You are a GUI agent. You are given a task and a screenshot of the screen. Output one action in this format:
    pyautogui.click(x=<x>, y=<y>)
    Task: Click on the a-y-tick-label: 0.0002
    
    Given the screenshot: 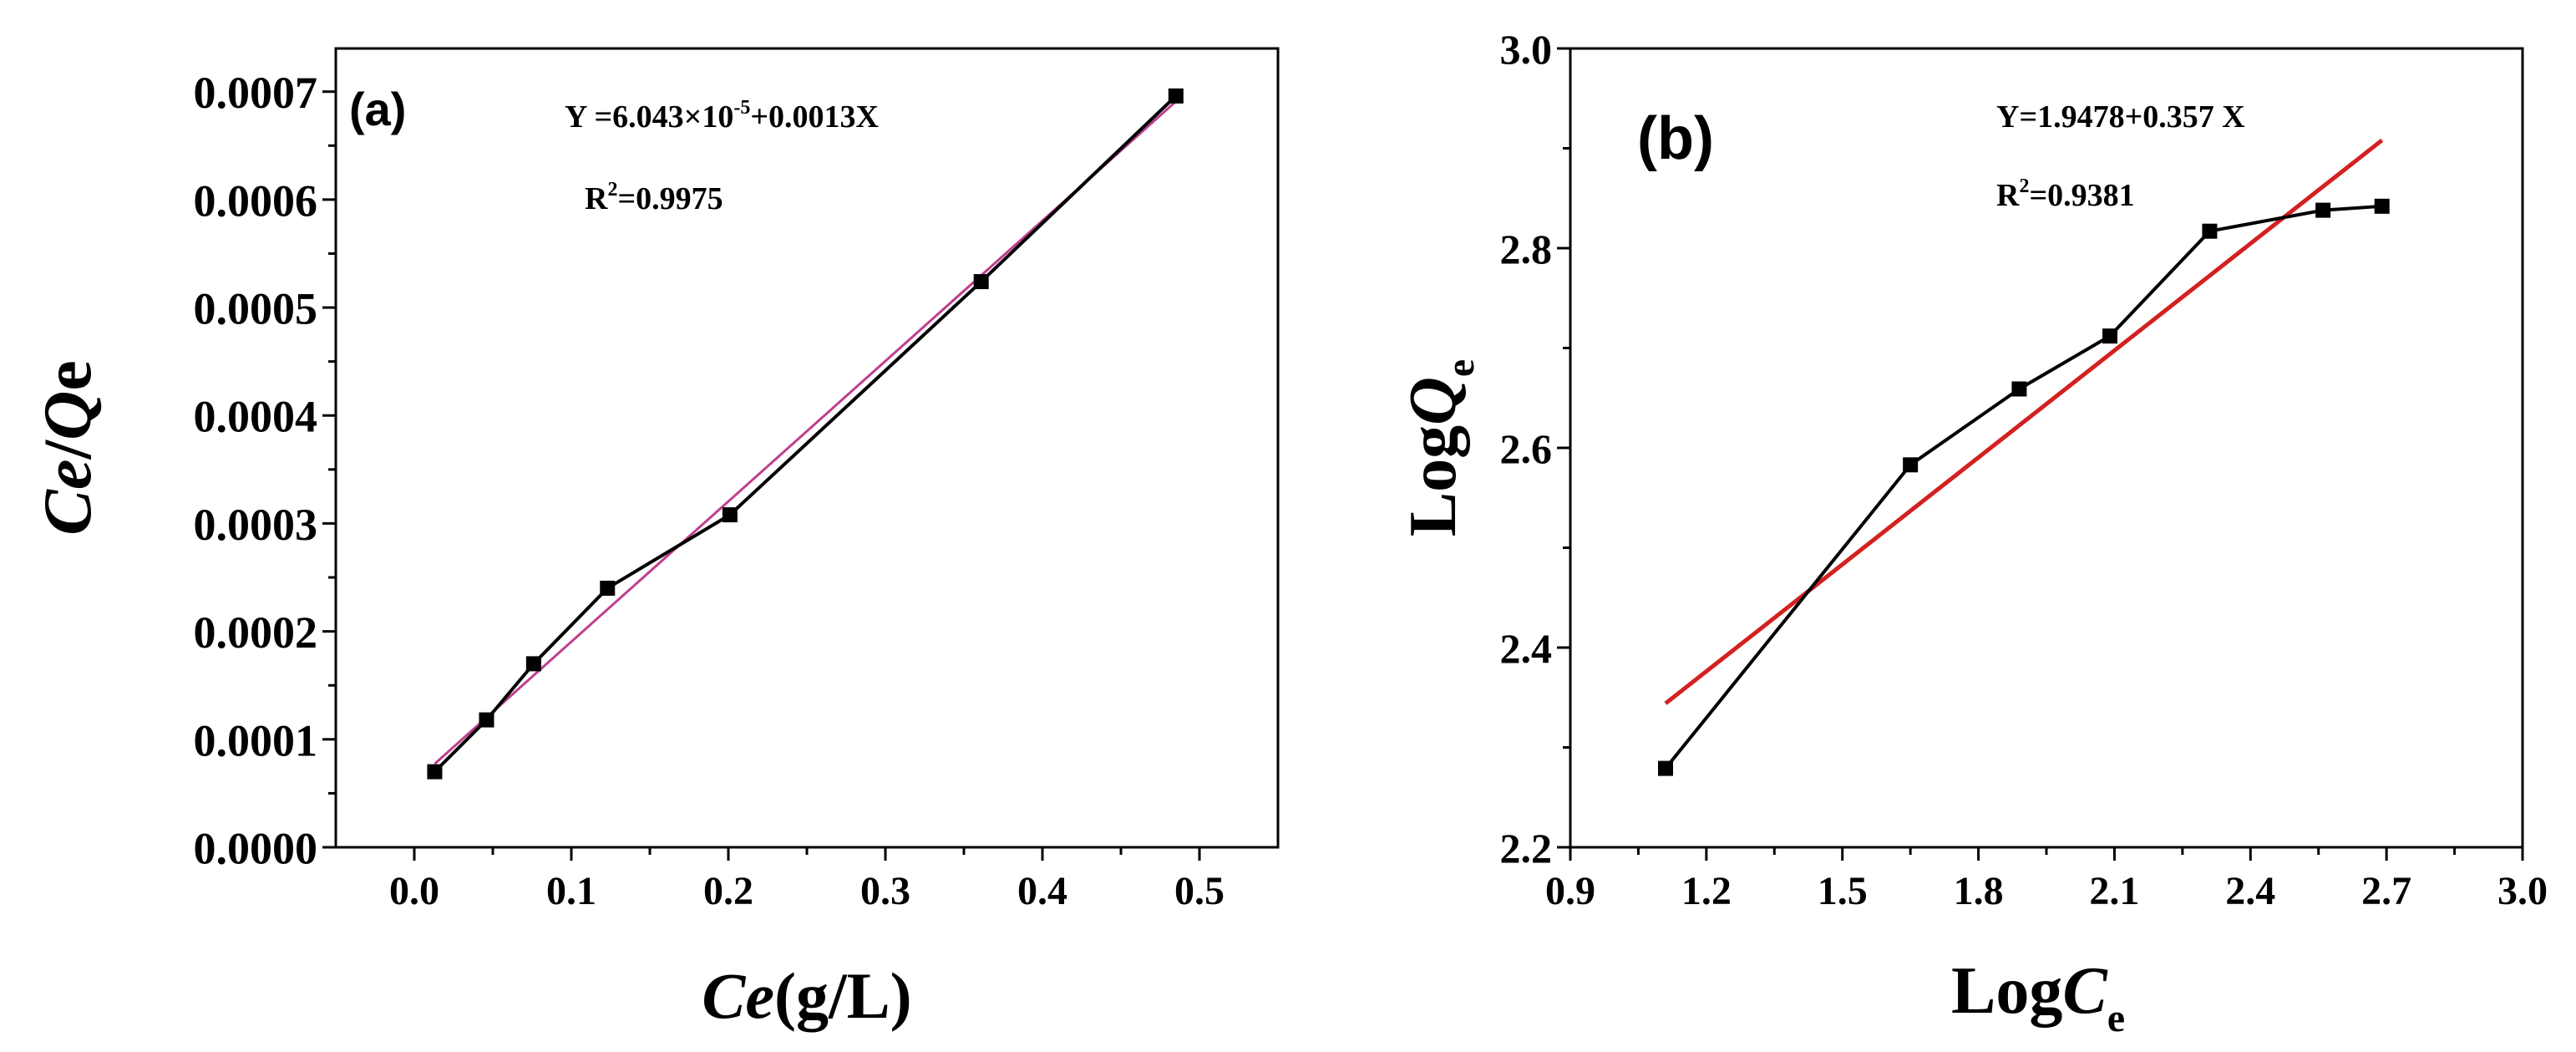 What is the action you would take?
    pyautogui.click(x=256, y=632)
    